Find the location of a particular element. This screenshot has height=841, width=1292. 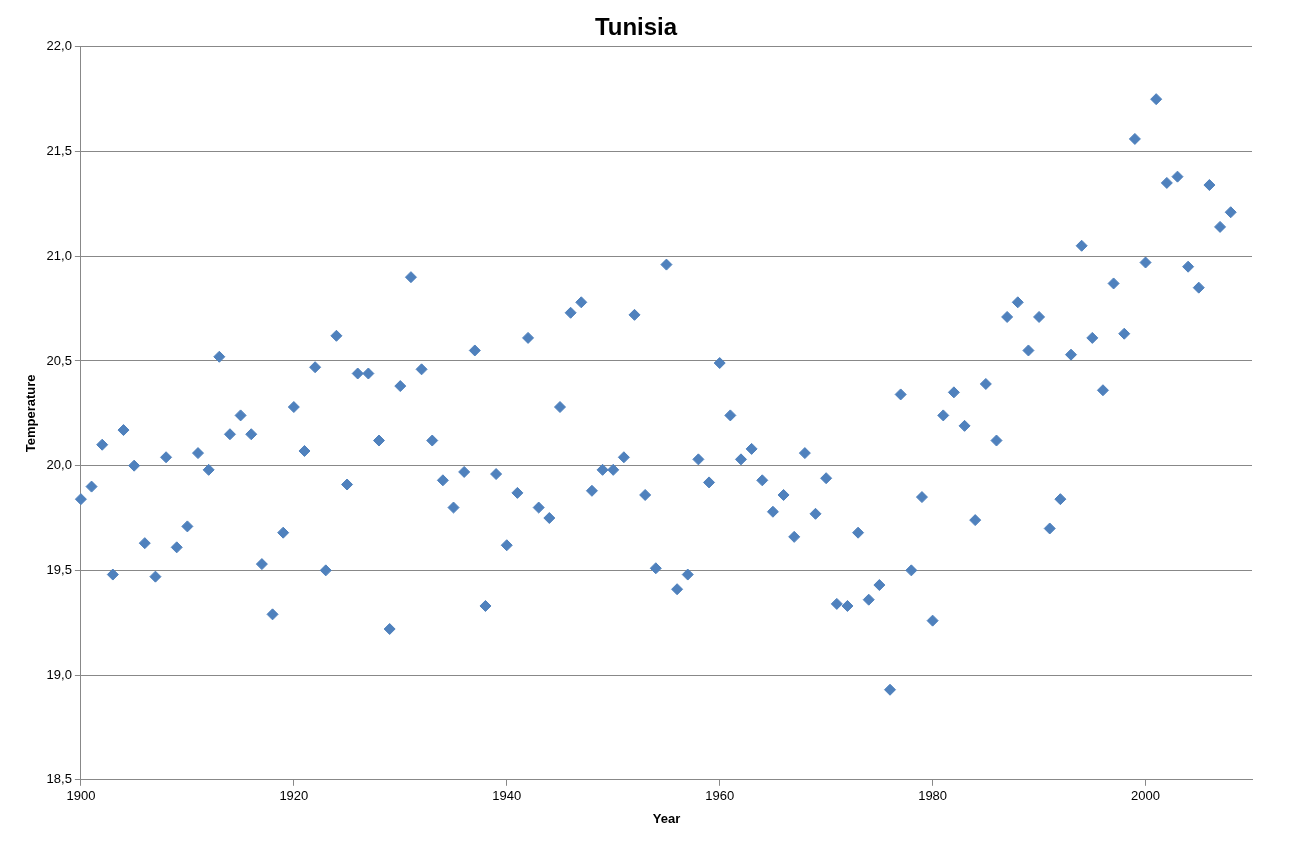

y-tick-label: 21,5 is located at coordinates (59, 151).